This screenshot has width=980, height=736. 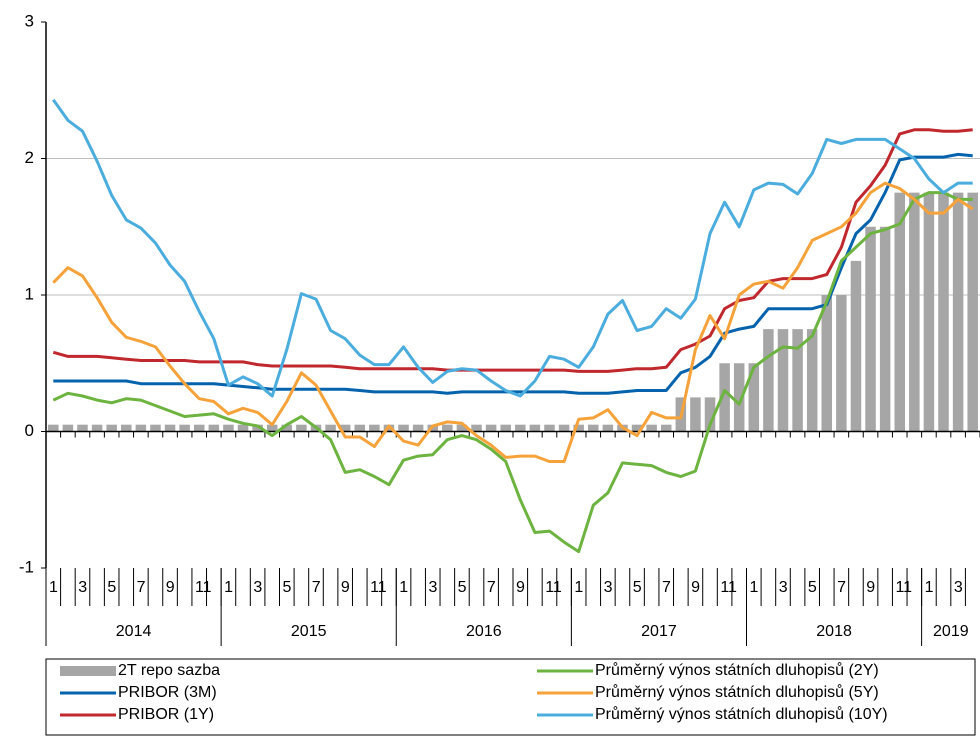 What do you see at coordinates (29, 157) in the screenshot?
I see `y-tick-label: 2` at bounding box center [29, 157].